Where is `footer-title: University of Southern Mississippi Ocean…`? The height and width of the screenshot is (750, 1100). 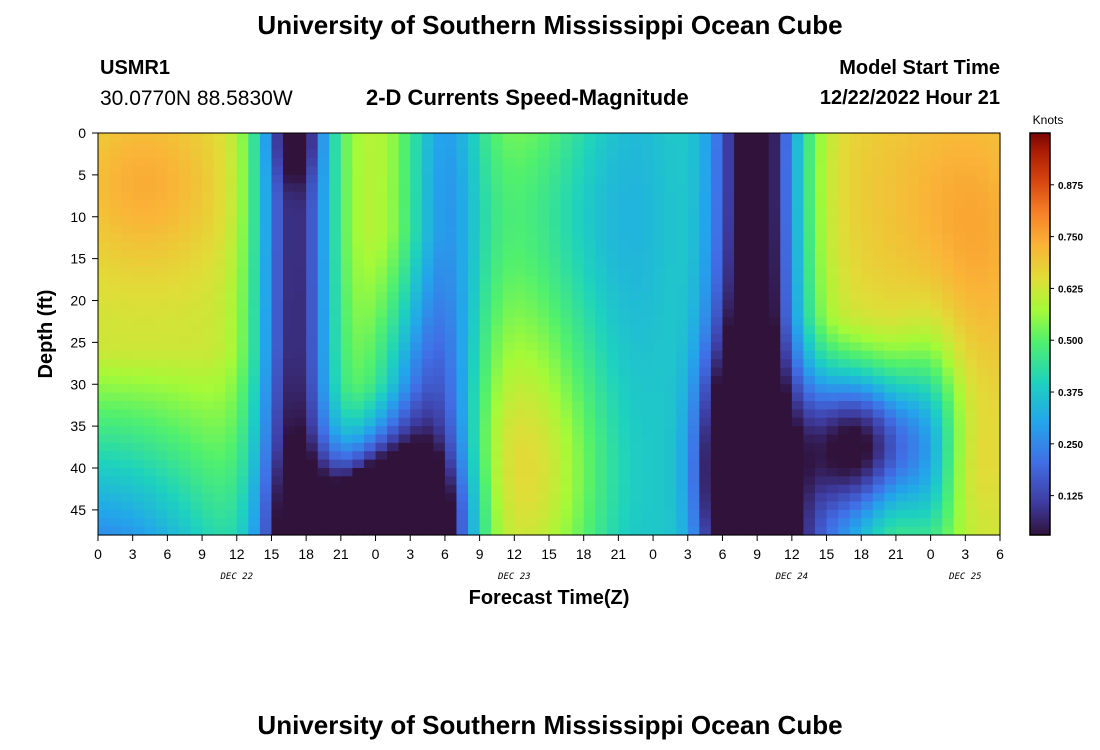 footer-title: University of Southern Mississippi Ocean… is located at coordinates (550, 725).